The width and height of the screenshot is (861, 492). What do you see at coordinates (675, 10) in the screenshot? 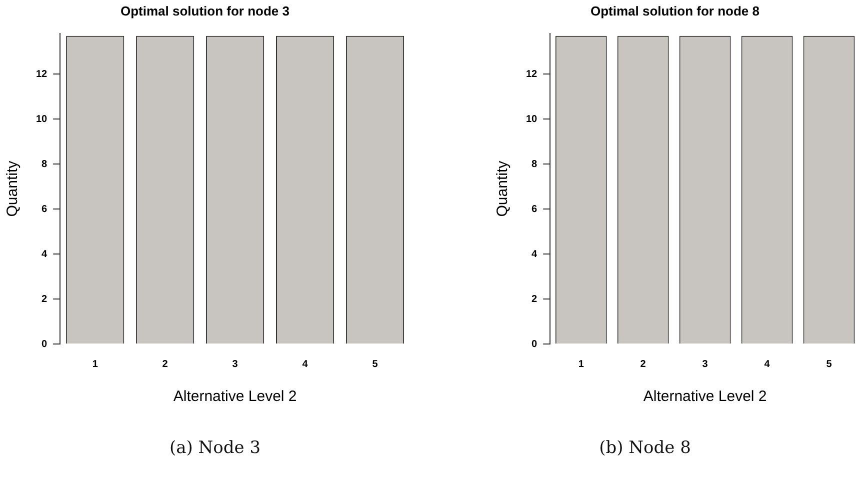
I see `chart-title: Optimal solution for node 8` at bounding box center [675, 10].